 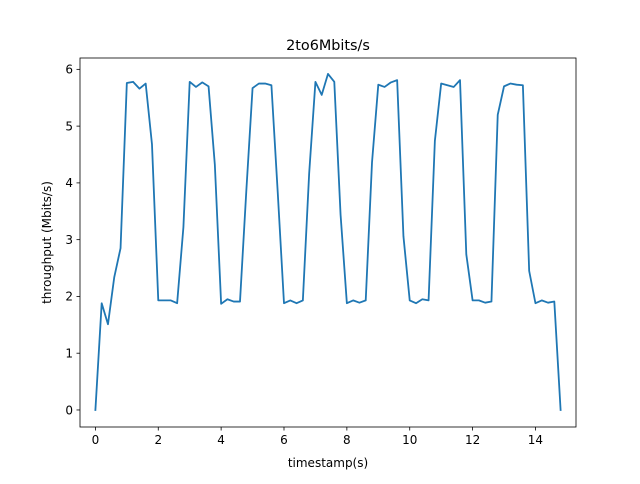 I want to click on y-axis-label: throughput (Mbits/s), so click(x=47, y=242).